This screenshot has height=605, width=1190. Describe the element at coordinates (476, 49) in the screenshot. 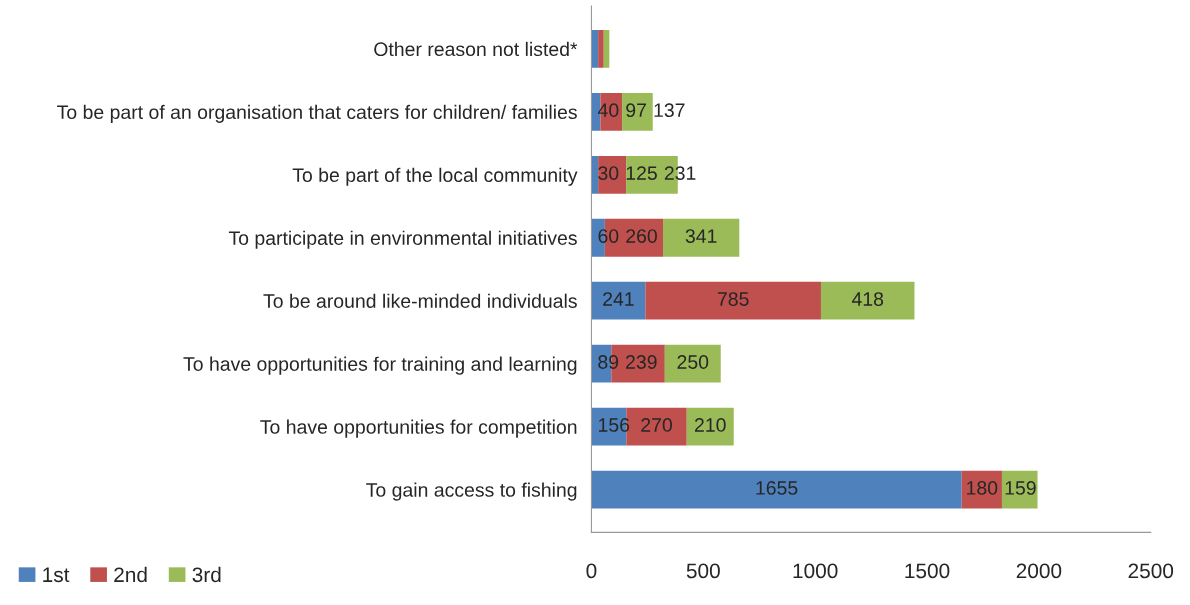

I see `y-tick-label: Other reason not listed*` at that location.